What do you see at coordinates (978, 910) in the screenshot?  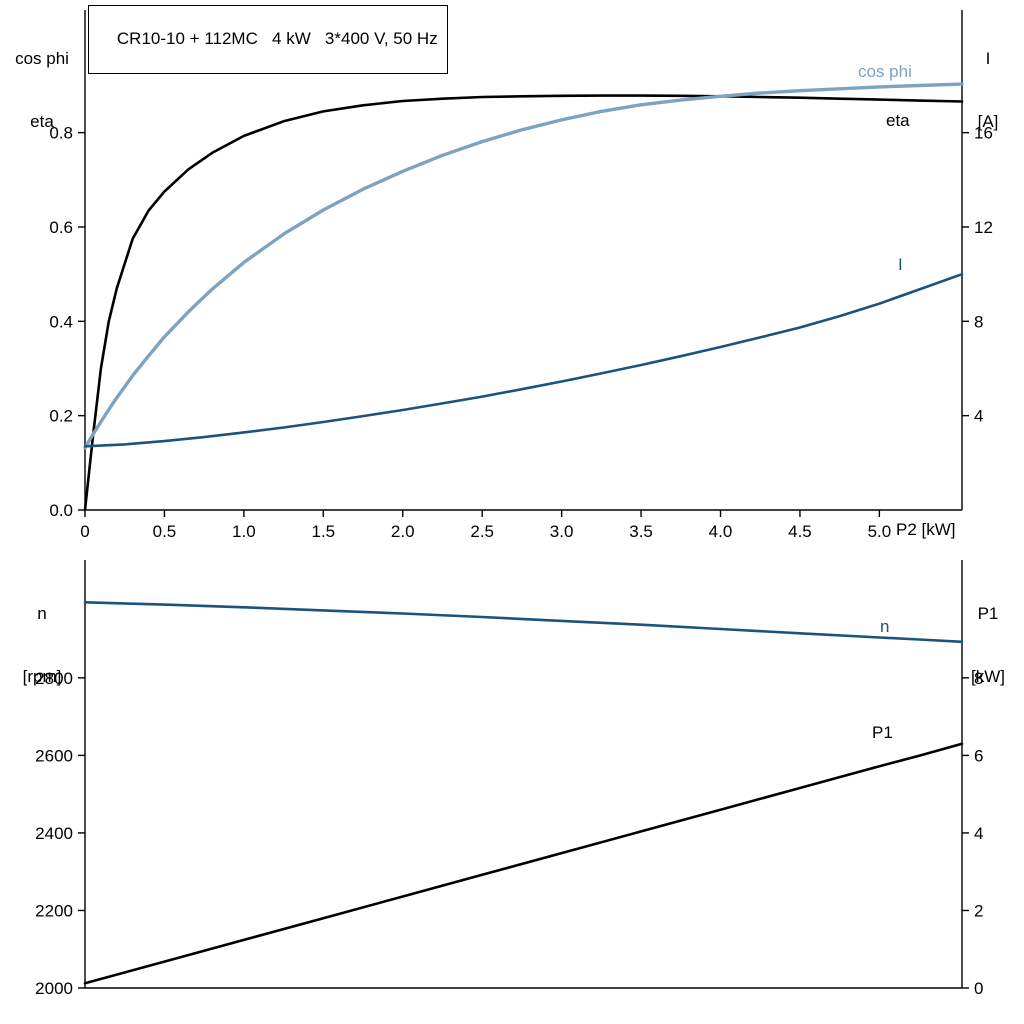 I see `svg-text: 2` at bounding box center [978, 910].